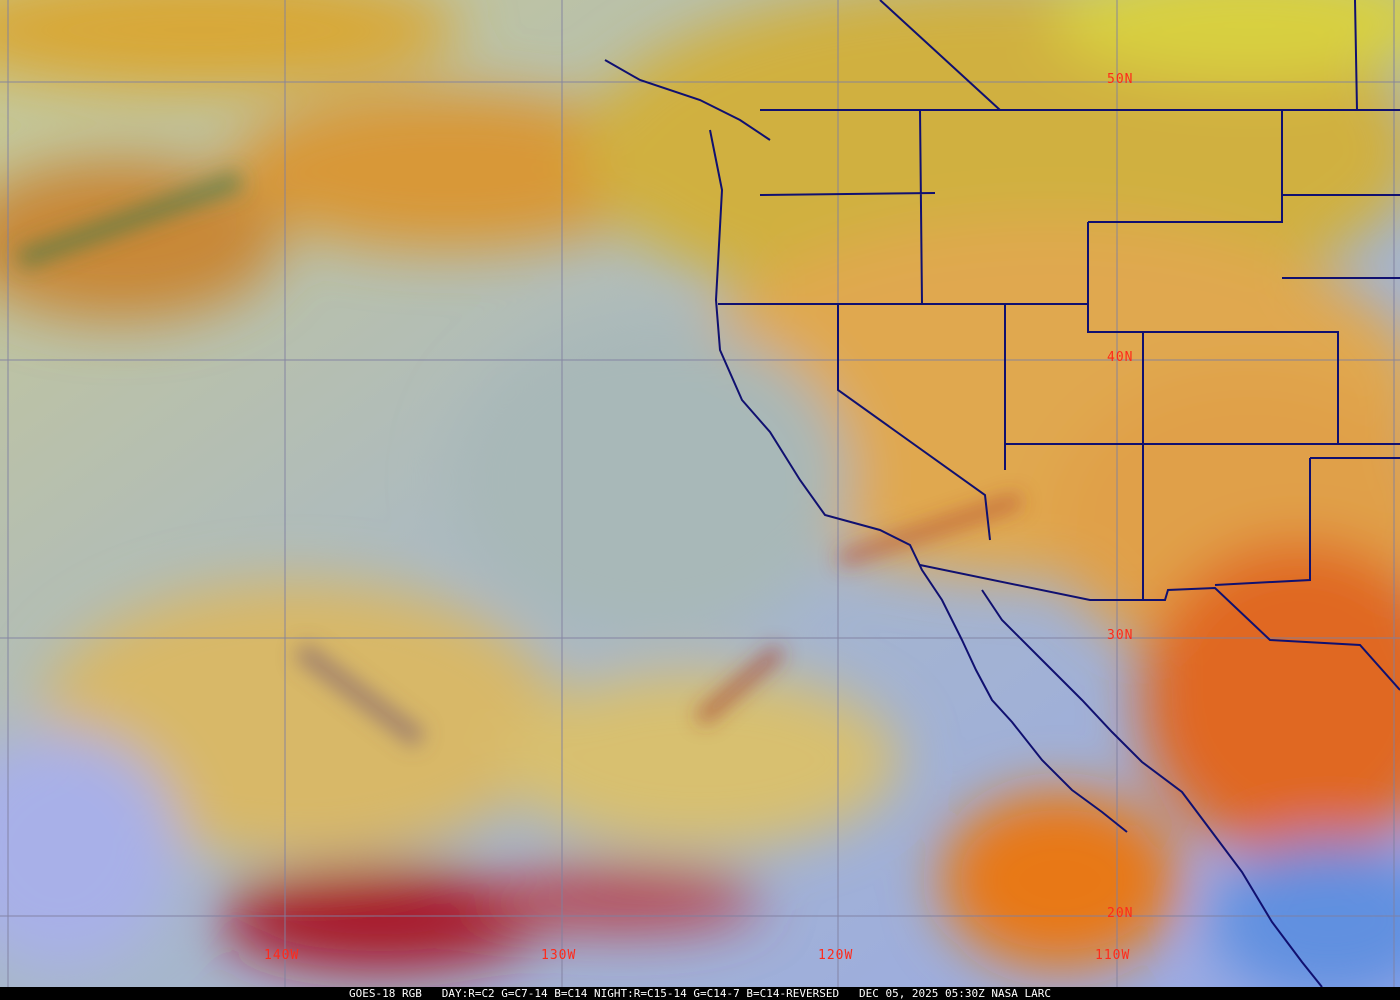  I want to click on lat-label-40n: 40N, so click(1120, 357).